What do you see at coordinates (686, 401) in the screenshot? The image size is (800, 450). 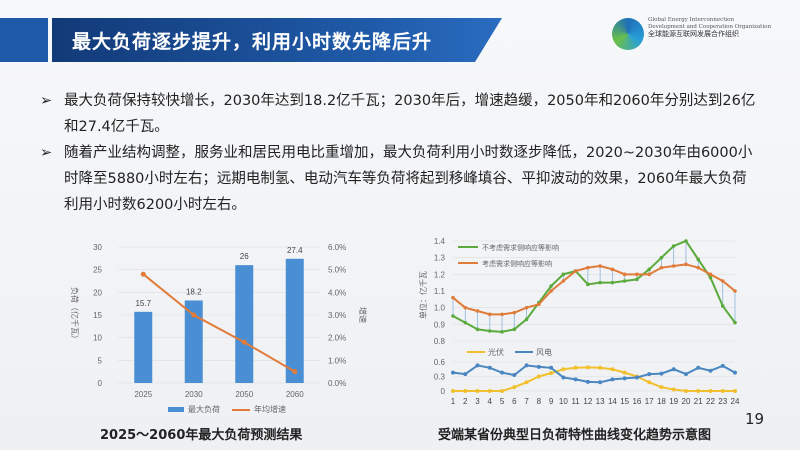 I see `x-tick-label: 20` at bounding box center [686, 401].